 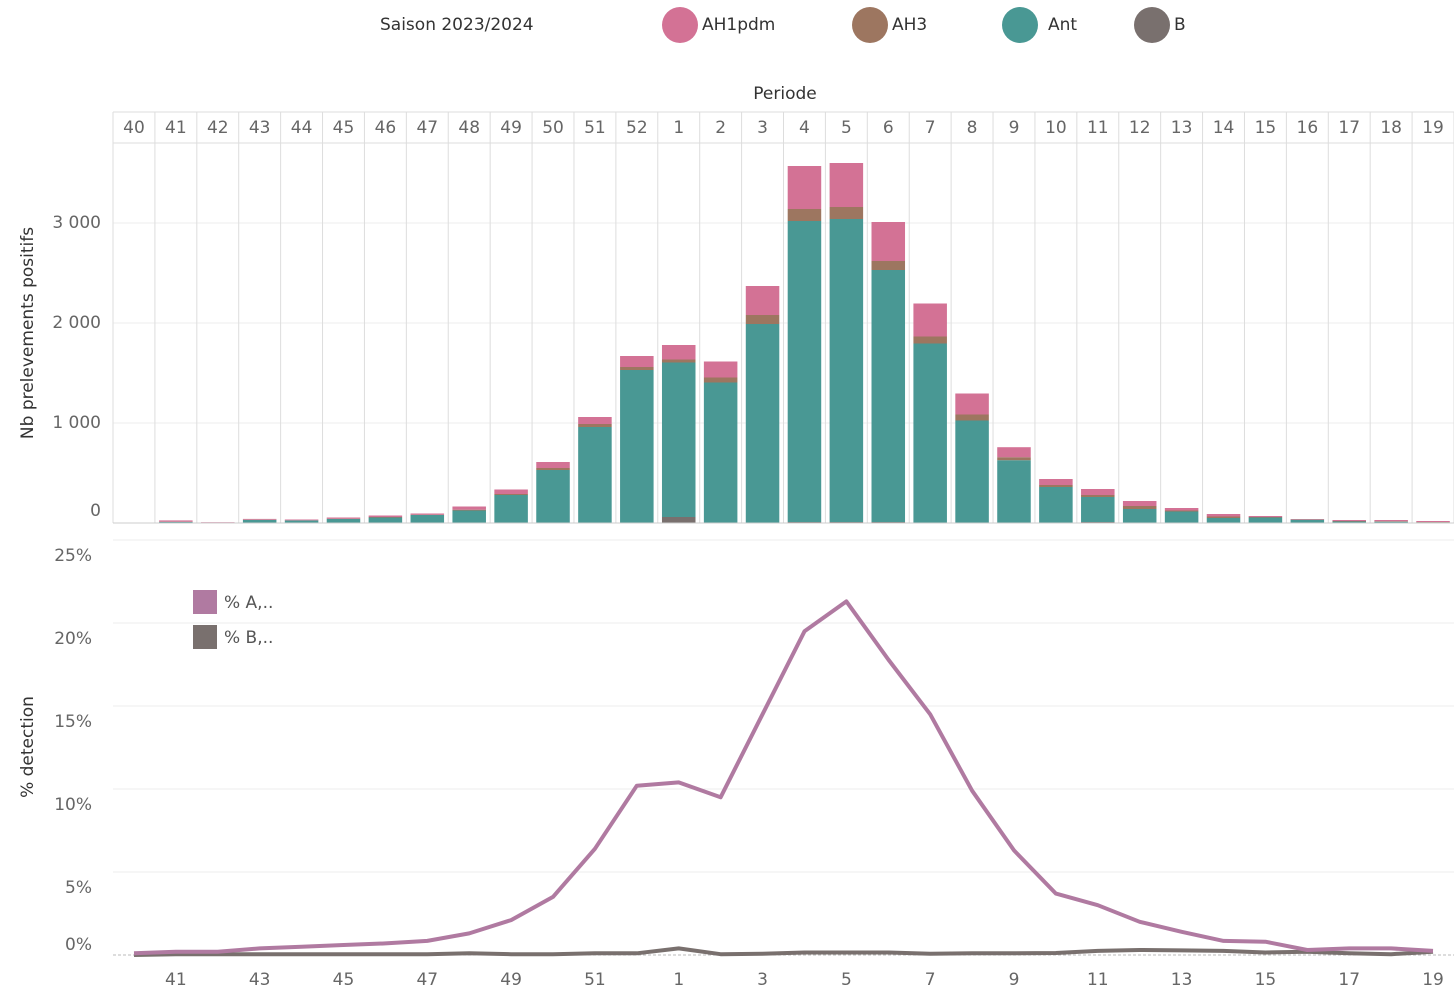 What do you see at coordinates (783, 951) in the screenshot?
I see `line-series` at bounding box center [783, 951].